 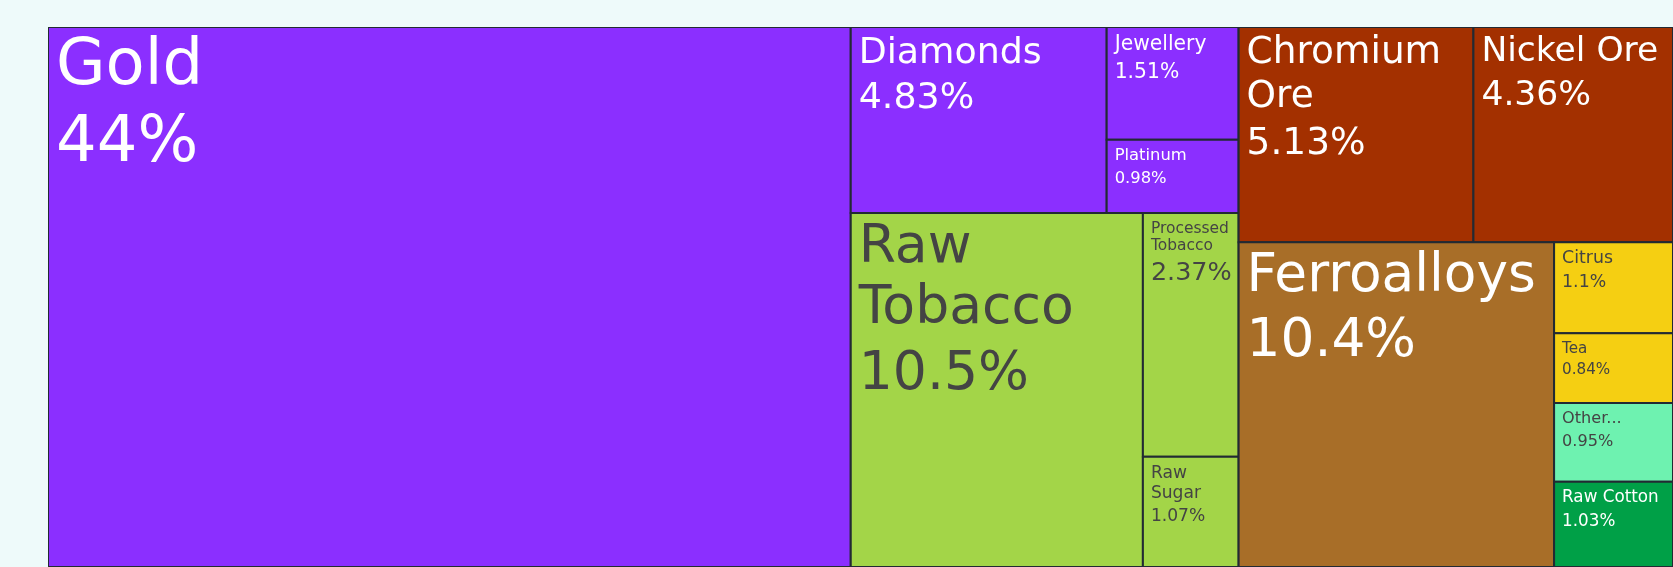 I want to click on category-label: Processed Tobacco, so click(x=1189, y=236).